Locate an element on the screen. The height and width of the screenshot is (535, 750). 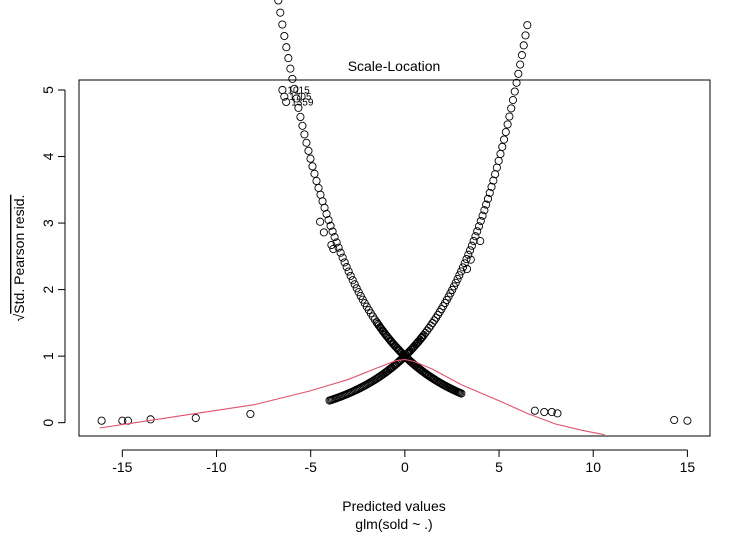
y-axis: 0 1 2 3 4 5 is located at coordinates (53, 256).